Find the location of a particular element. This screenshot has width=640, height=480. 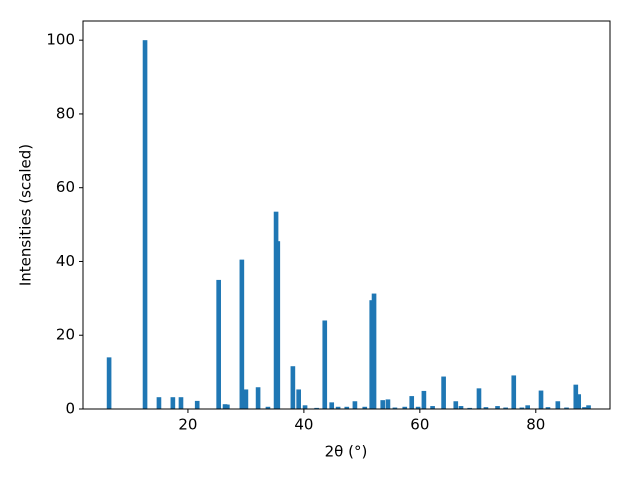

y-tick-label: 20 is located at coordinates (65, 335).